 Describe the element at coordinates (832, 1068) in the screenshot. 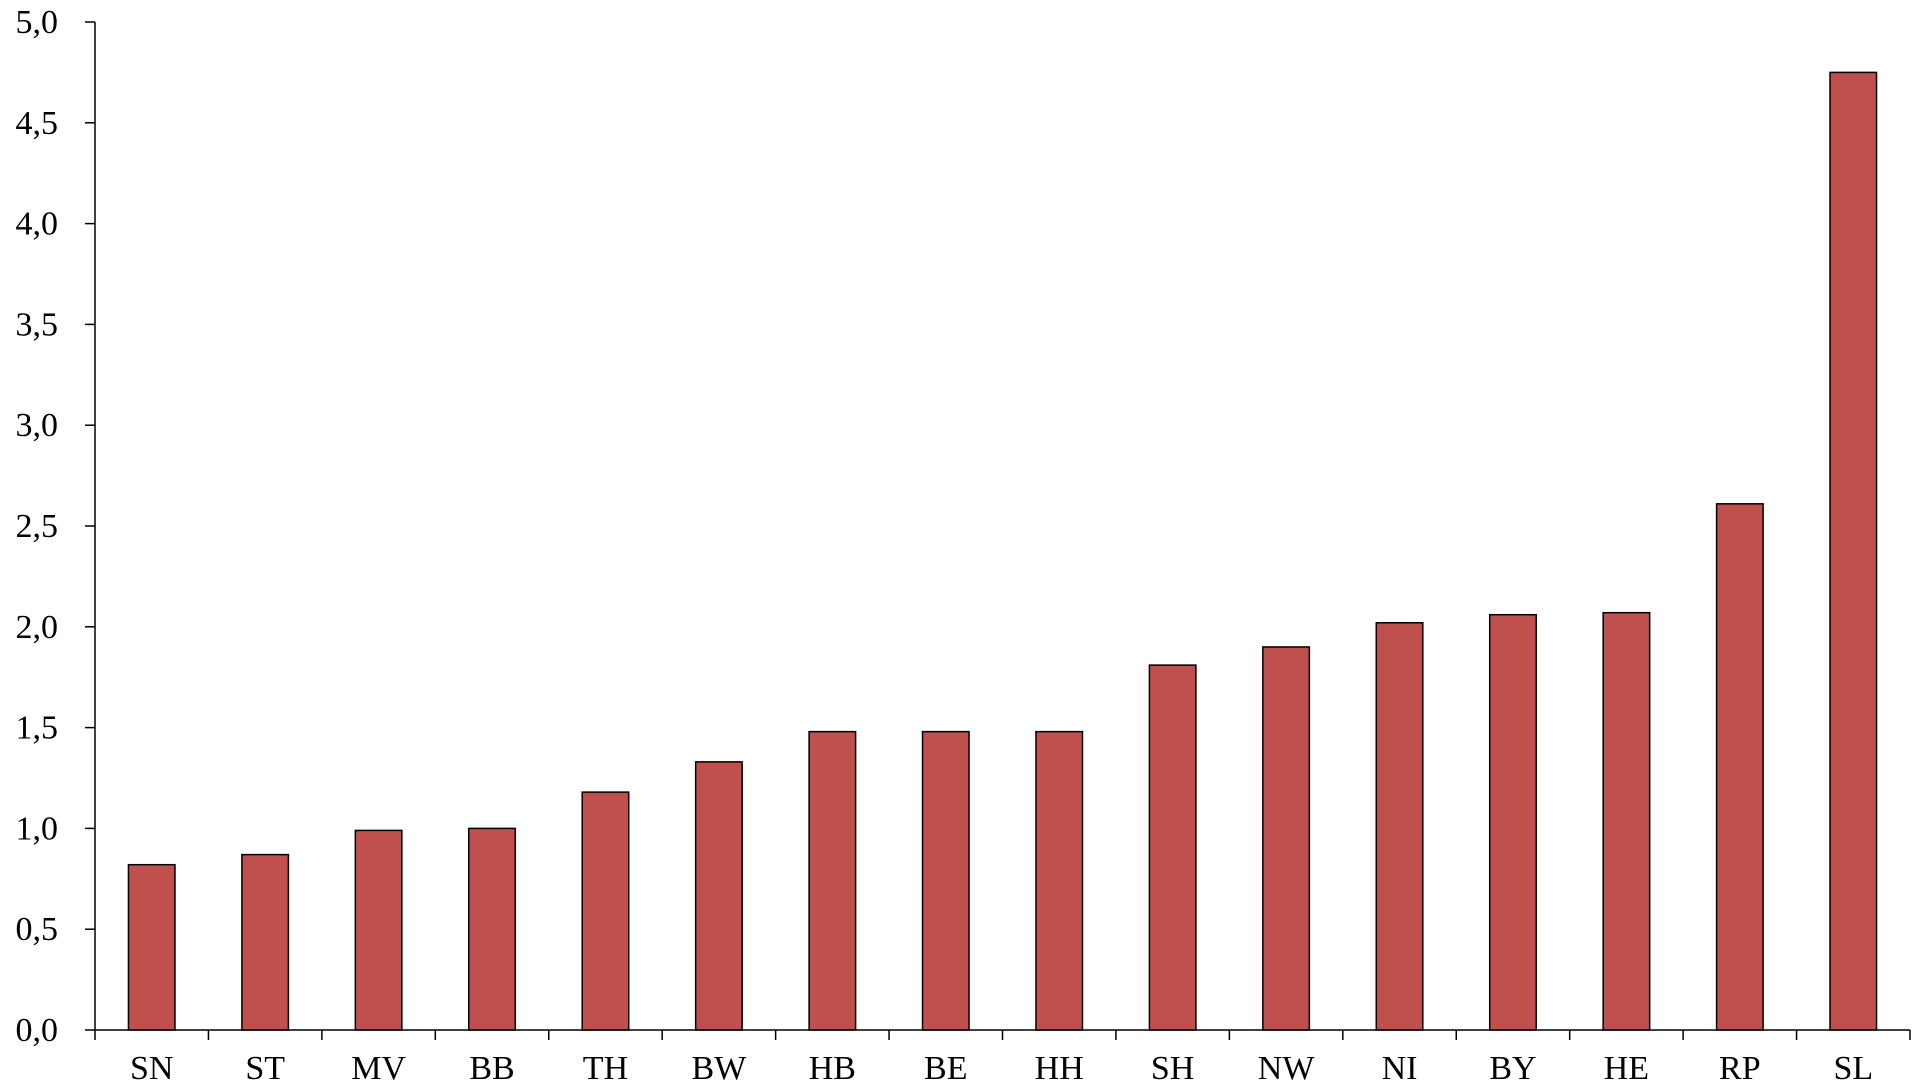

I see `x-tick-label: HB` at that location.